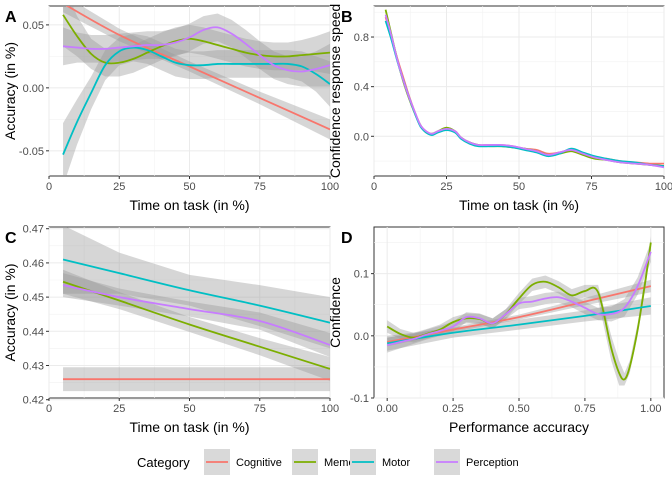 The height and width of the screenshot is (480, 672). What do you see at coordinates (374, 187) in the screenshot?
I see `panel-b-x-tick-label: 0` at bounding box center [374, 187].